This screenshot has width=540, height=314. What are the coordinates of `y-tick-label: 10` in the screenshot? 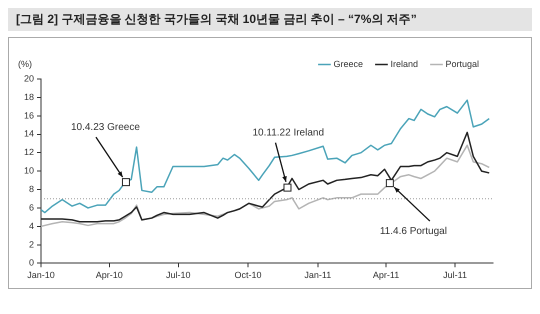 It's located at (29, 171).